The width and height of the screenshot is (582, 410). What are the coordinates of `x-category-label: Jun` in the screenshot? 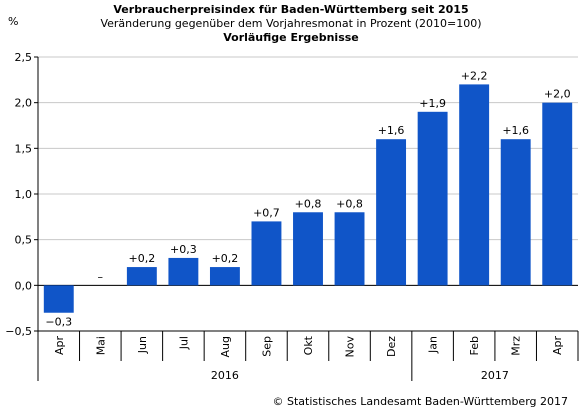 It's located at (142, 345).